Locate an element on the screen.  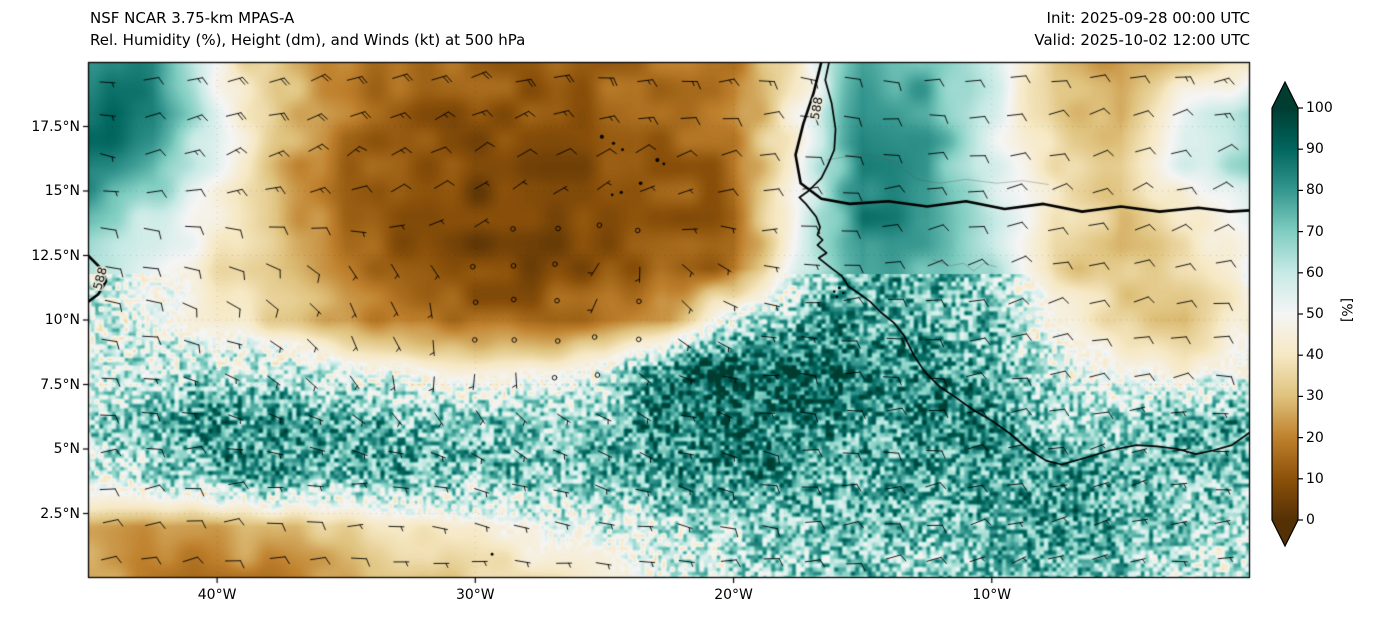
colorbar-tick-label: 60 is located at coordinates (1315, 272).